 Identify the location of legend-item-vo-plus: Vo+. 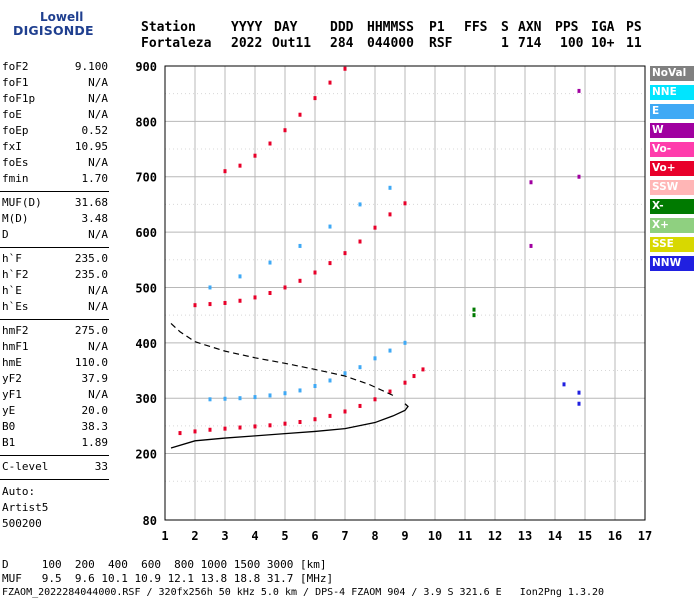
(672, 168).